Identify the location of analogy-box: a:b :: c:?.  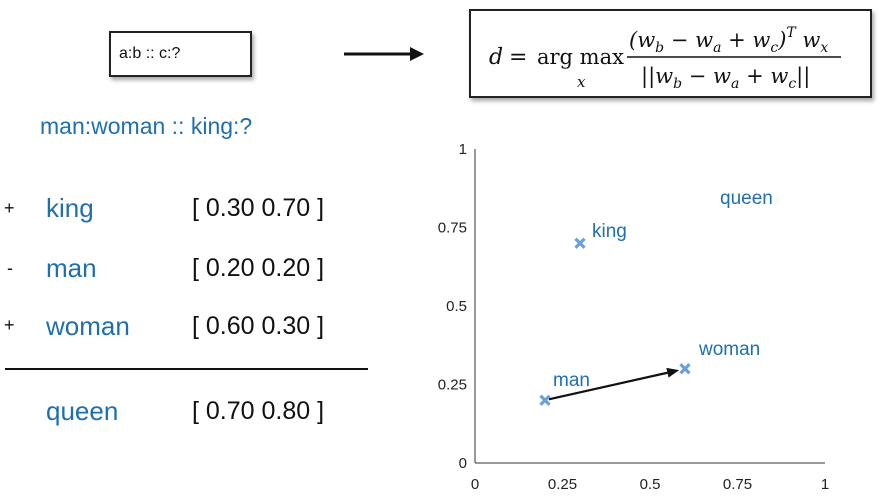
(180, 54).